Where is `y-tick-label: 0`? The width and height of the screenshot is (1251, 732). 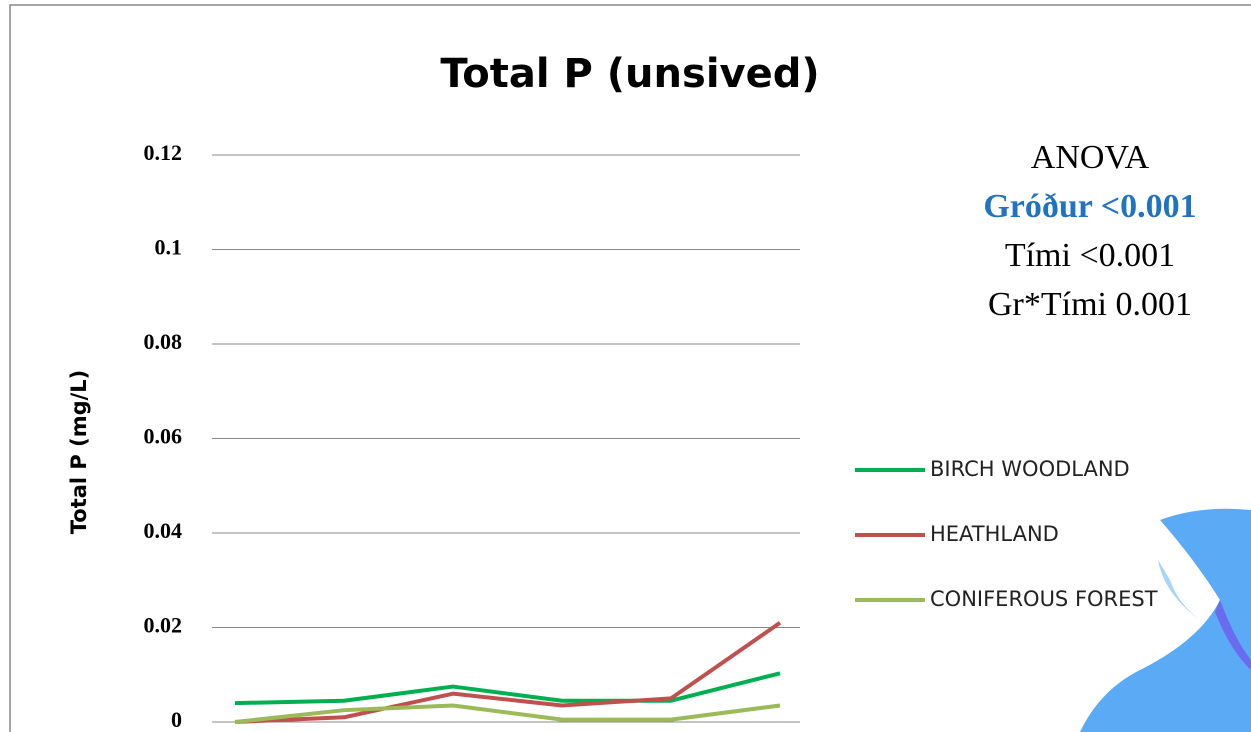 y-tick-label: 0 is located at coordinates (176, 719).